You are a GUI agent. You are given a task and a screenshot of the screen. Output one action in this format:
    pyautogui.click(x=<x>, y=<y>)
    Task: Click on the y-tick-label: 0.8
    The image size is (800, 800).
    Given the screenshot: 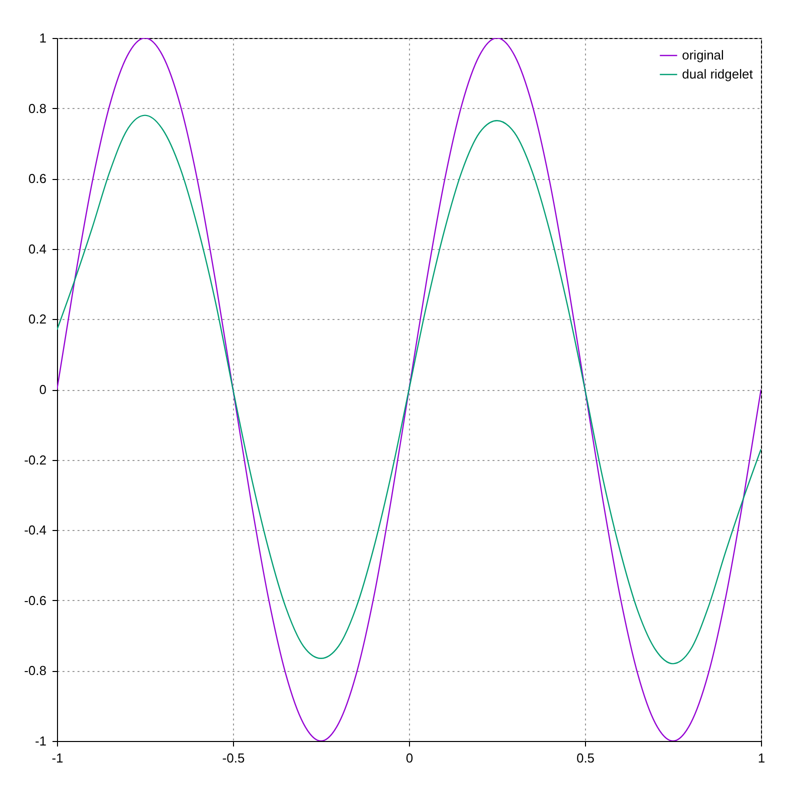 What is the action you would take?
    pyautogui.click(x=37, y=108)
    